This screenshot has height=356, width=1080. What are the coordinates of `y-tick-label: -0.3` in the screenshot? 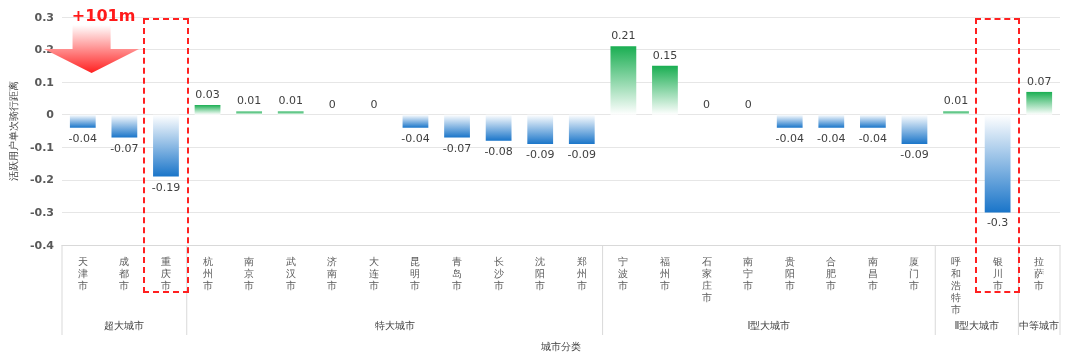 It's located at (41, 212).